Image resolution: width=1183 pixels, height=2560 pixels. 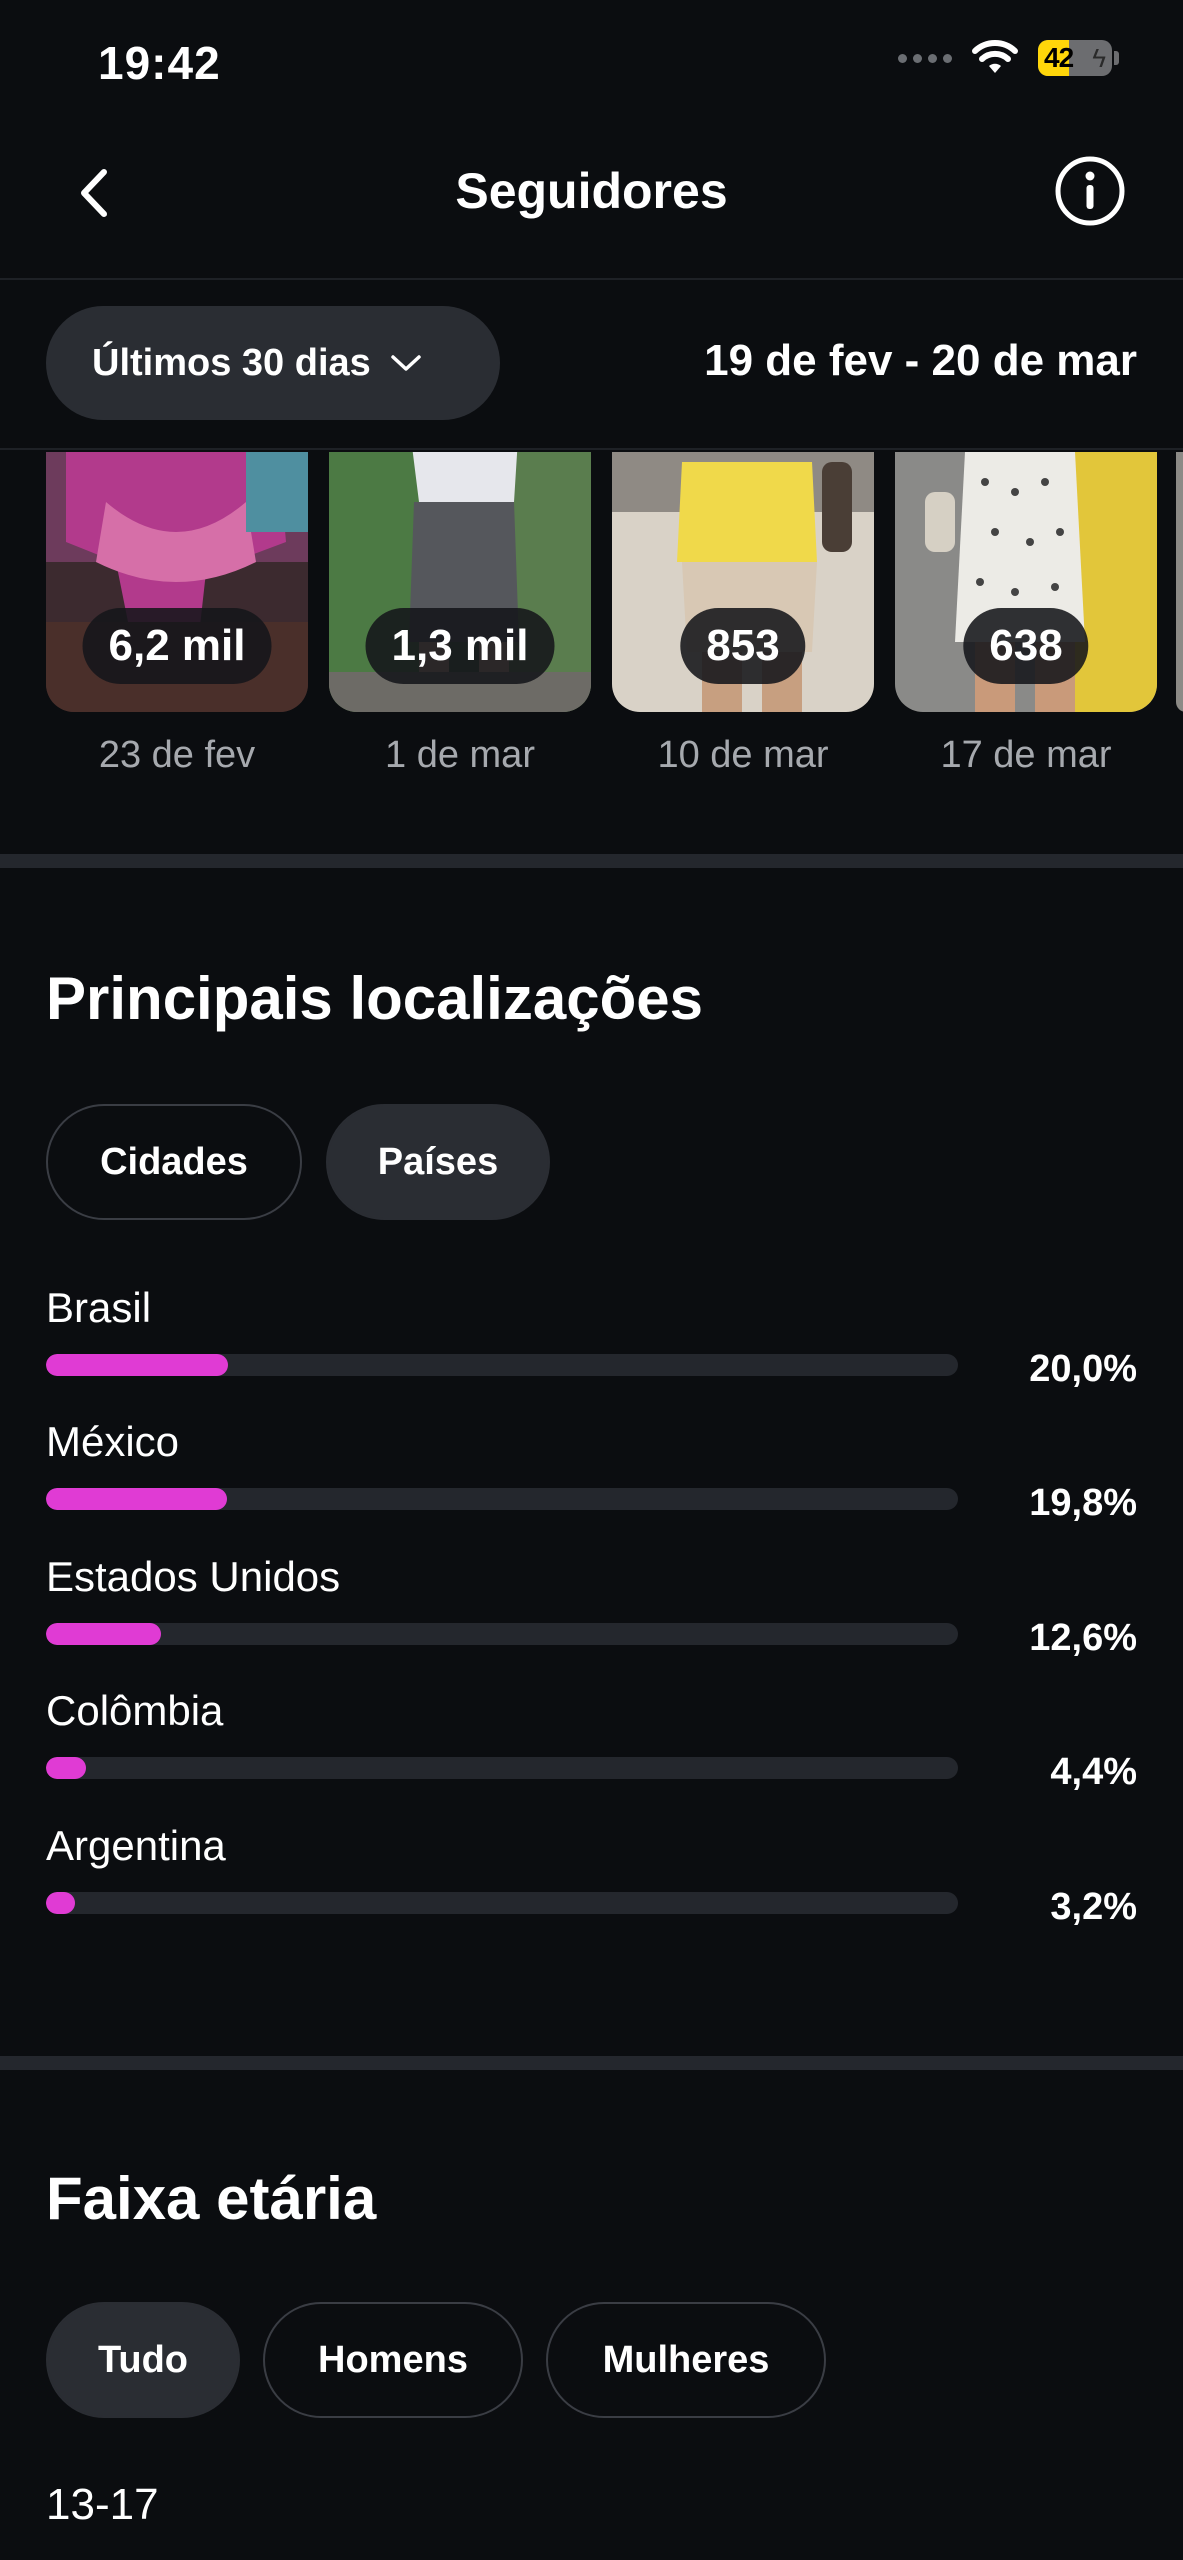 I want to click on tab-paises-label: Países, so click(x=438, y=1161).